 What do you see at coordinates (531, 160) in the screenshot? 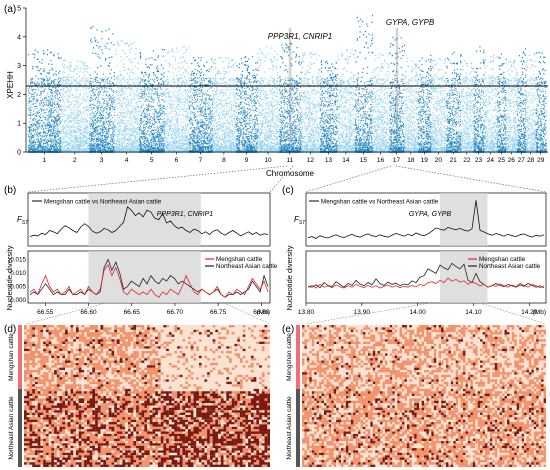
I see `chromosome-tick-label: 28` at bounding box center [531, 160].